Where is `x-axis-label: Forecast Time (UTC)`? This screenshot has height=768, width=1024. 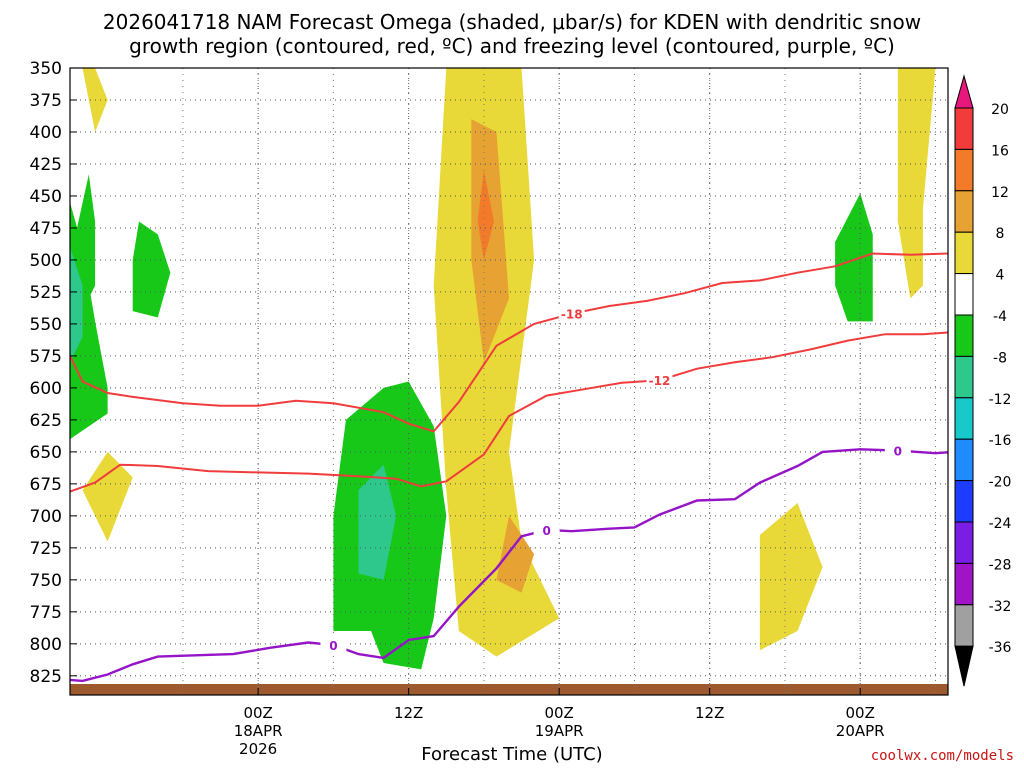 x-axis-label: Forecast Time (UTC) is located at coordinates (512, 754).